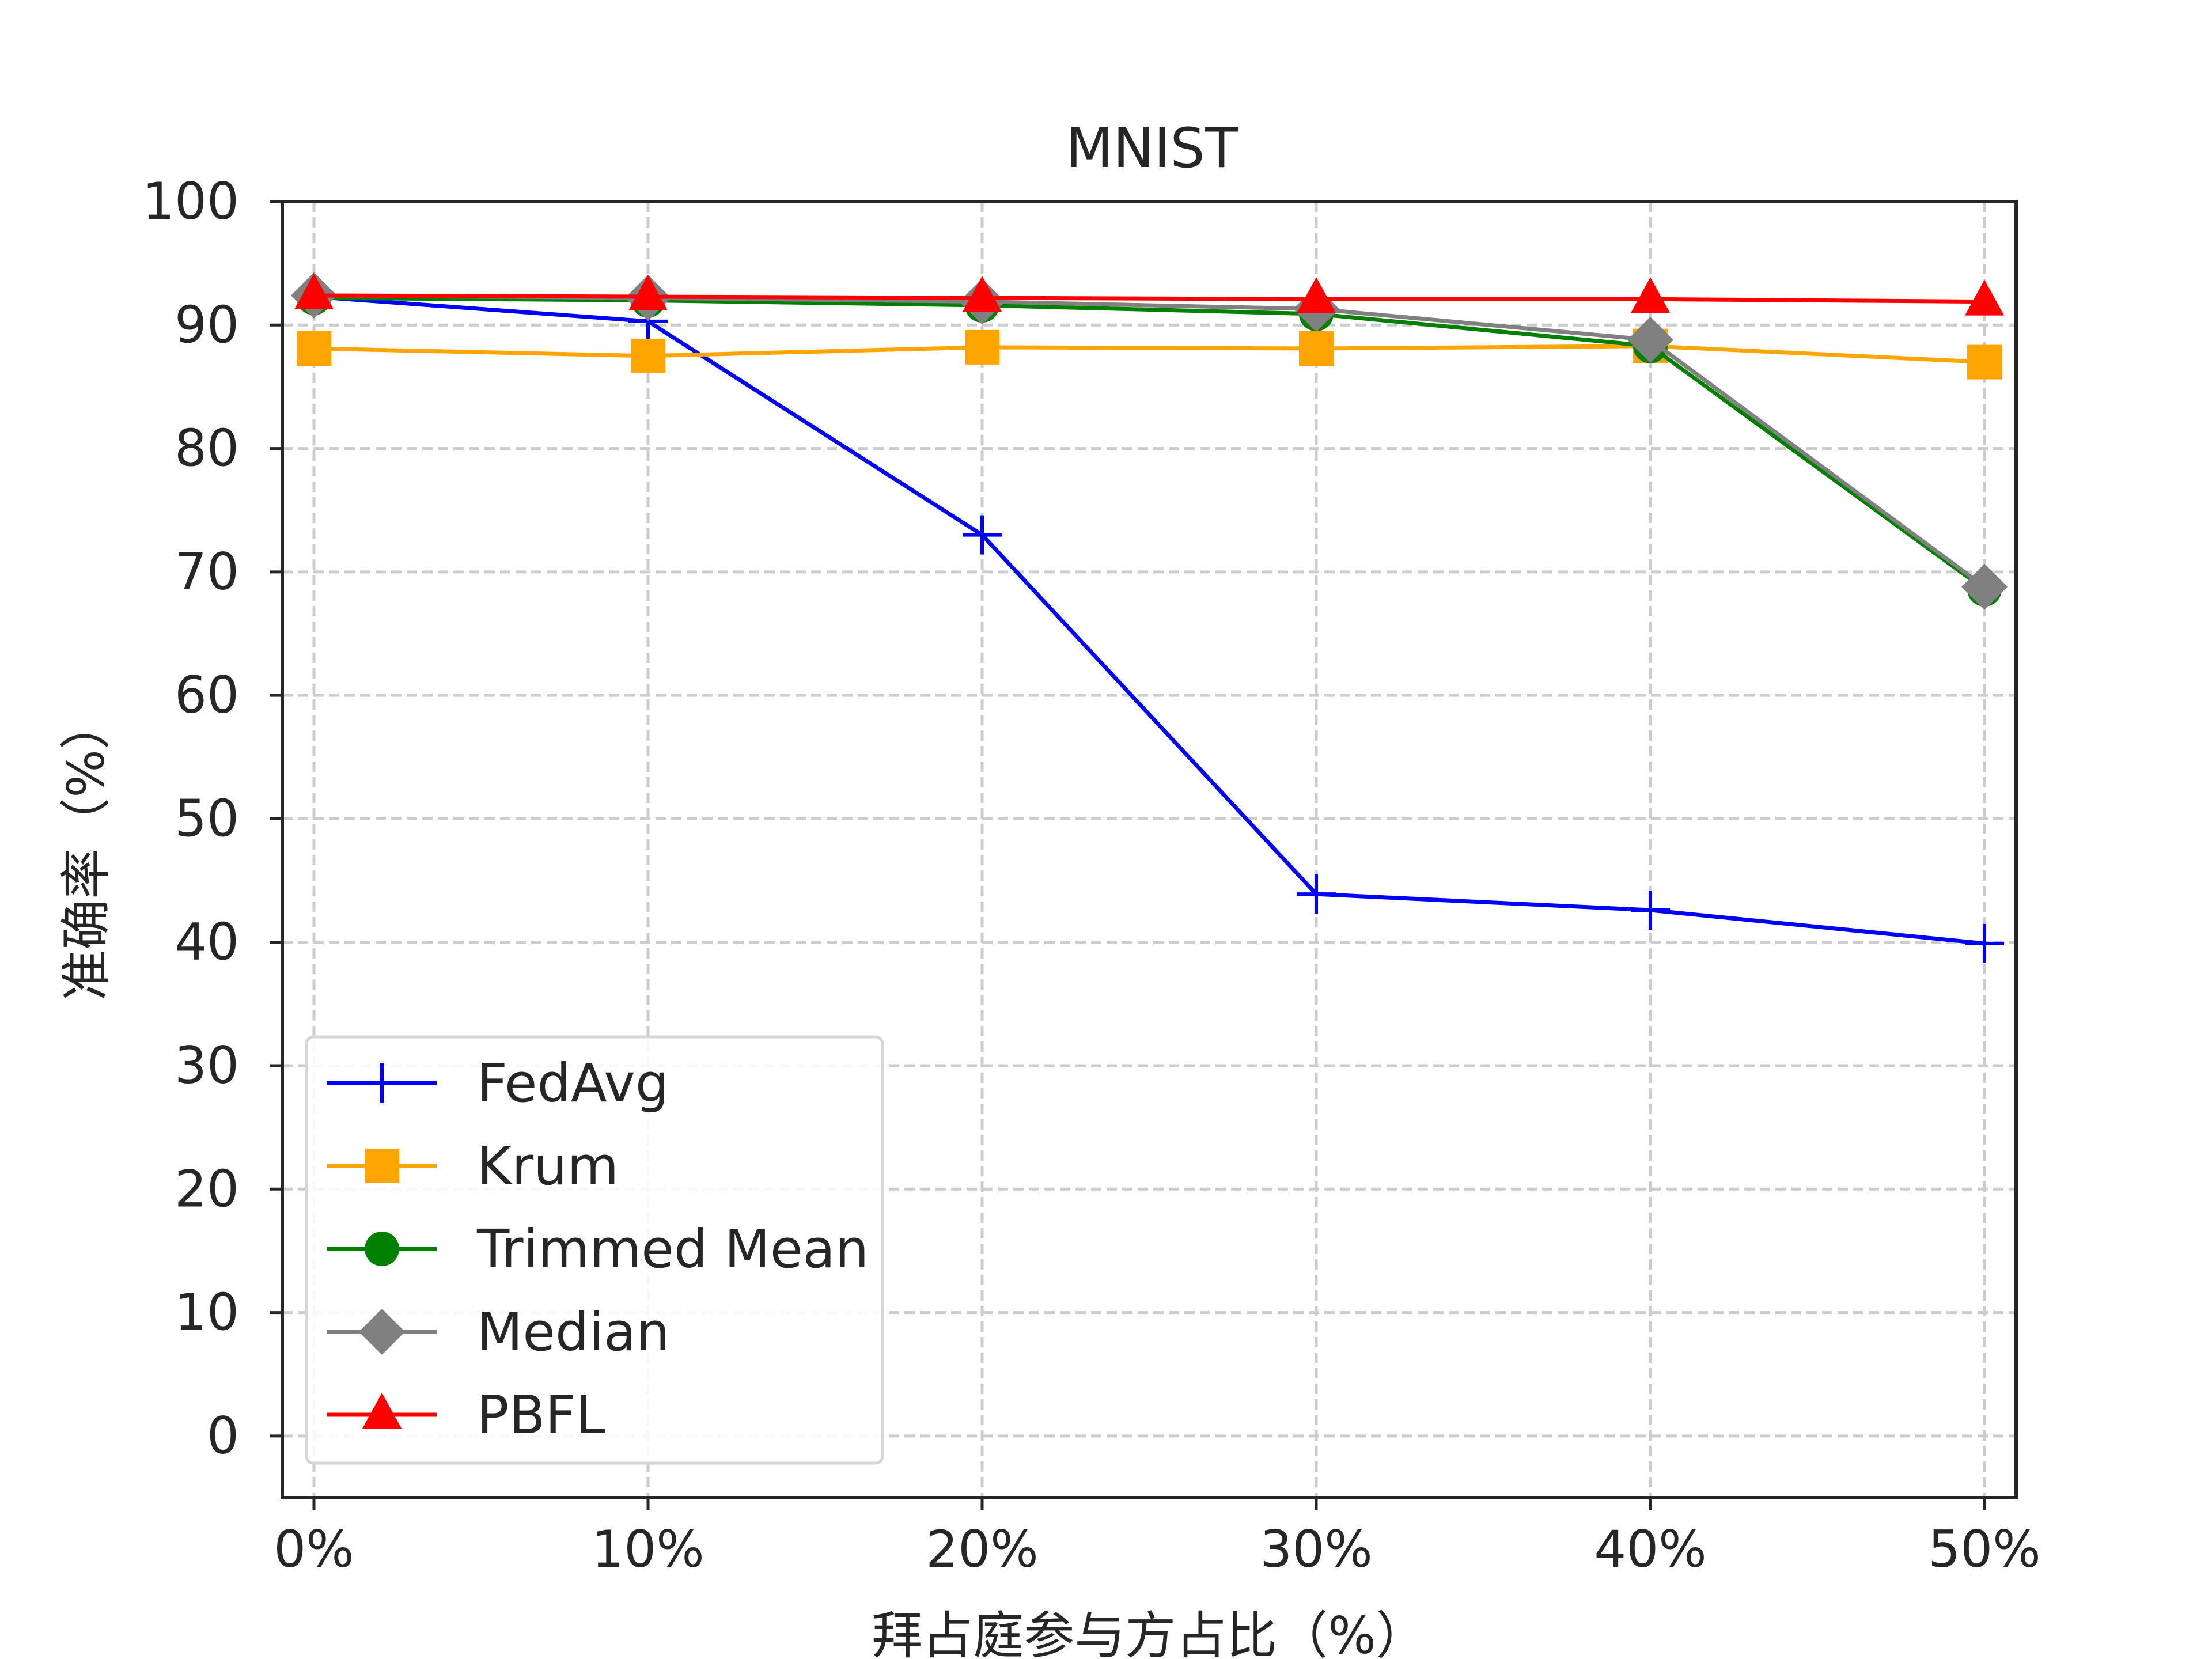 The height and width of the screenshot is (1659, 2212). I want to click on y-tick-label: 0, so click(223, 1435).